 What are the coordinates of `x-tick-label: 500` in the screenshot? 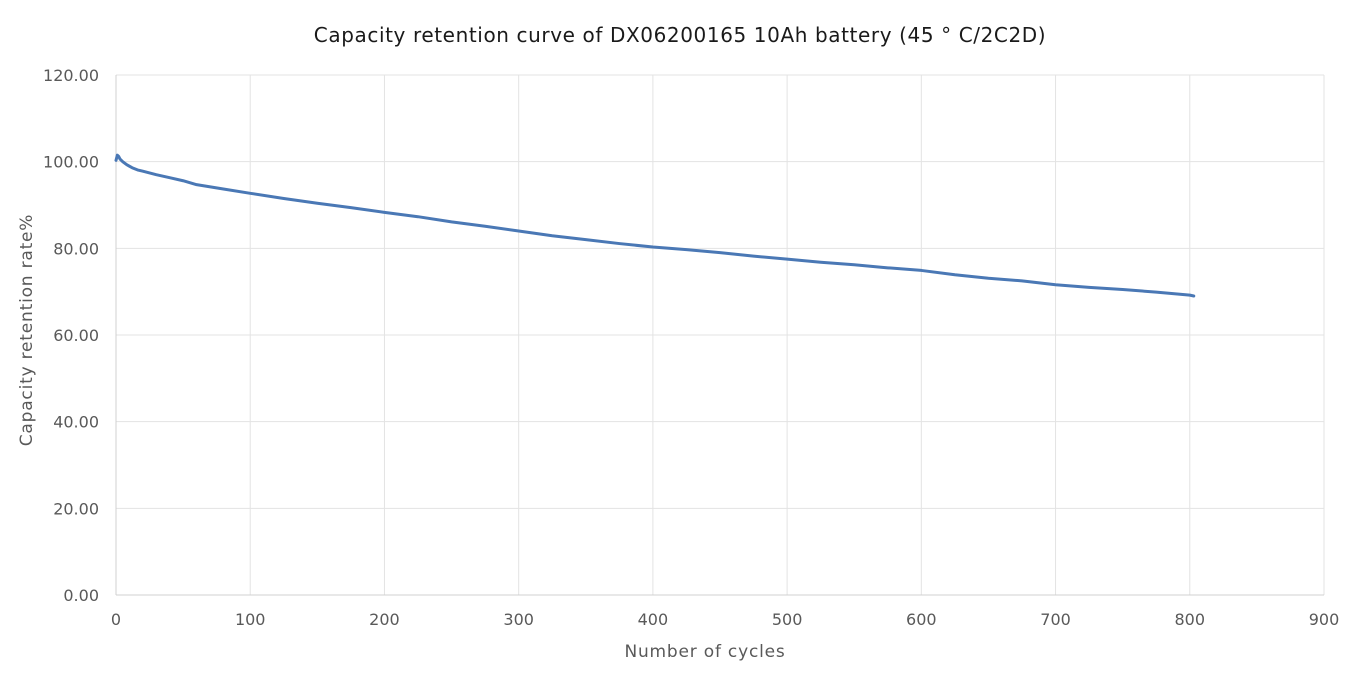 It's located at (787, 619).